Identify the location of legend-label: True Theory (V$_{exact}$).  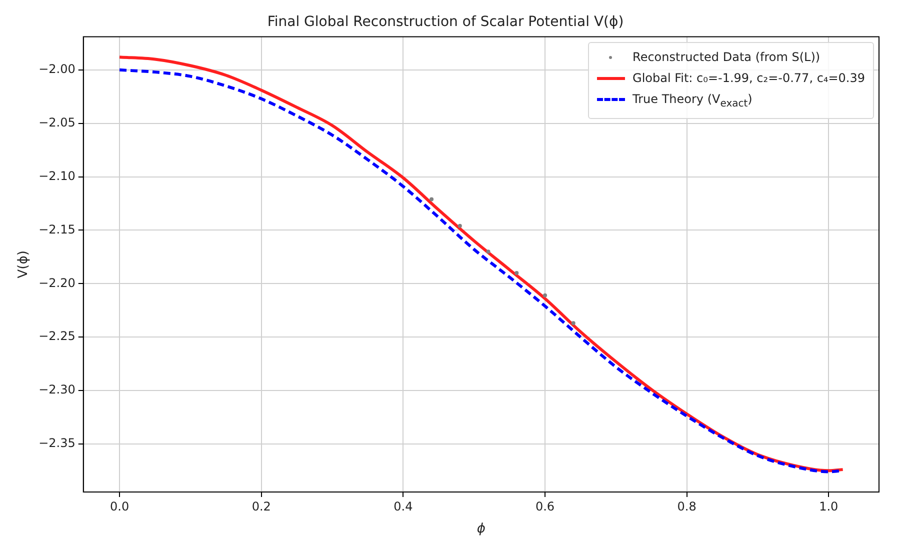
(692, 101).